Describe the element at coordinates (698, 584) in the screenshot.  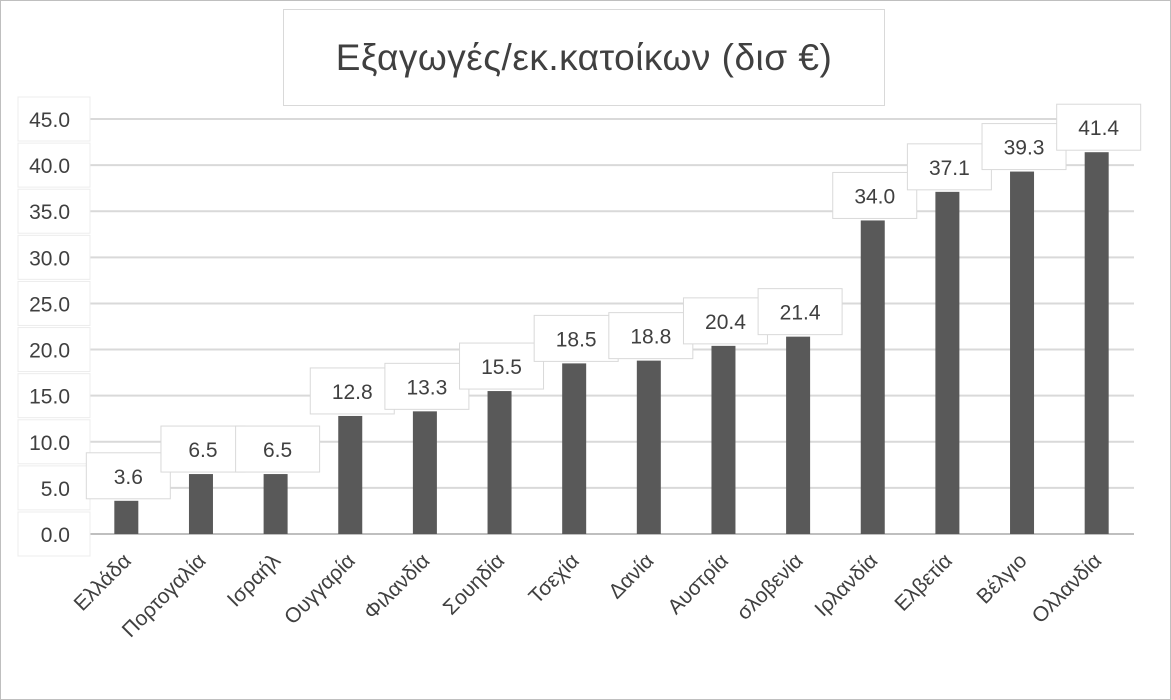
I see `x-category-label: Αυστρία` at that location.